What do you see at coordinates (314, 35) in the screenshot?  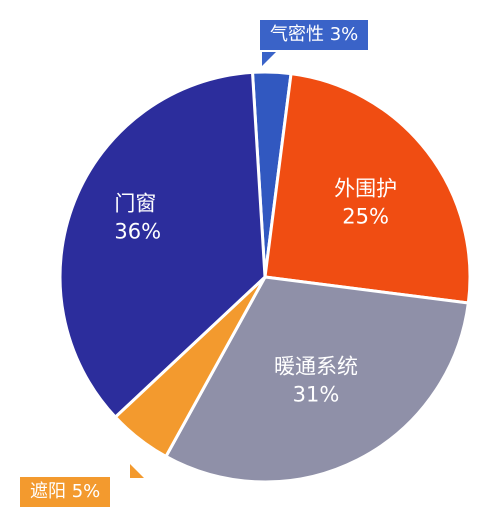 I see `callout-airtight: 气密性 3%` at bounding box center [314, 35].